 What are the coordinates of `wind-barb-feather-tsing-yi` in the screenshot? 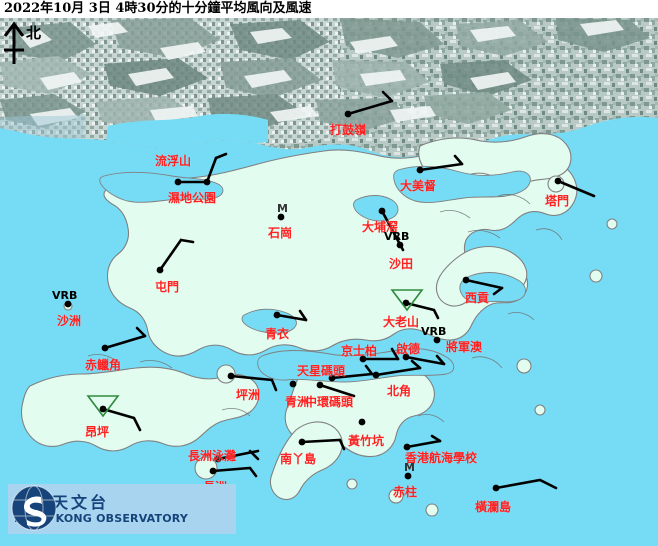 It's located at (303, 315).